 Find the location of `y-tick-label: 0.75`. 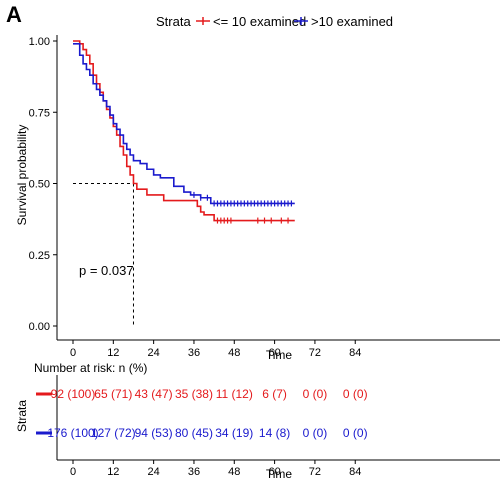

y-tick-label: 0.75 is located at coordinates (39, 113).